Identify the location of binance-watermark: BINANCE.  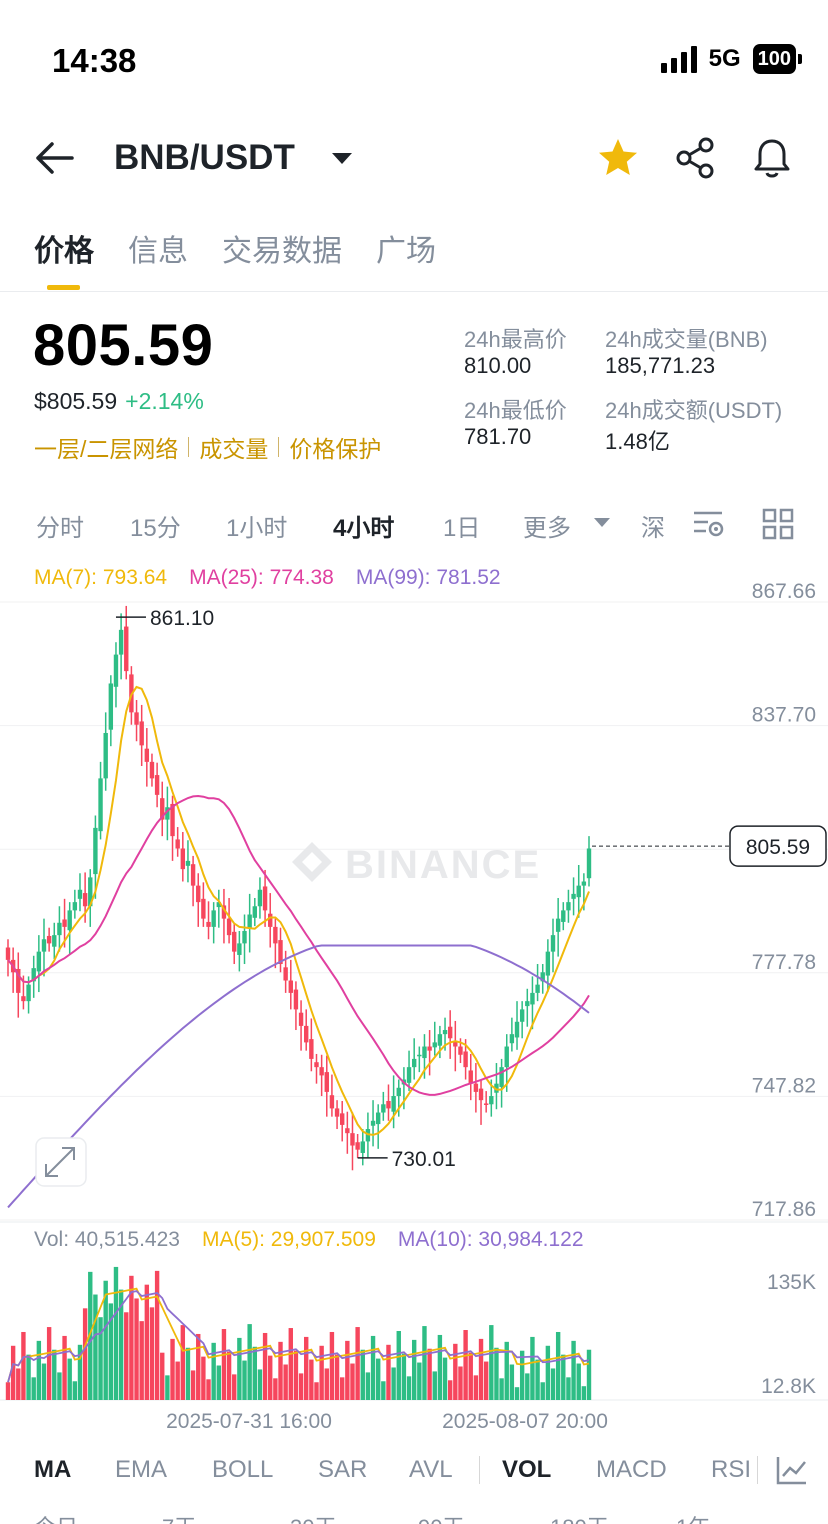
(443, 865).